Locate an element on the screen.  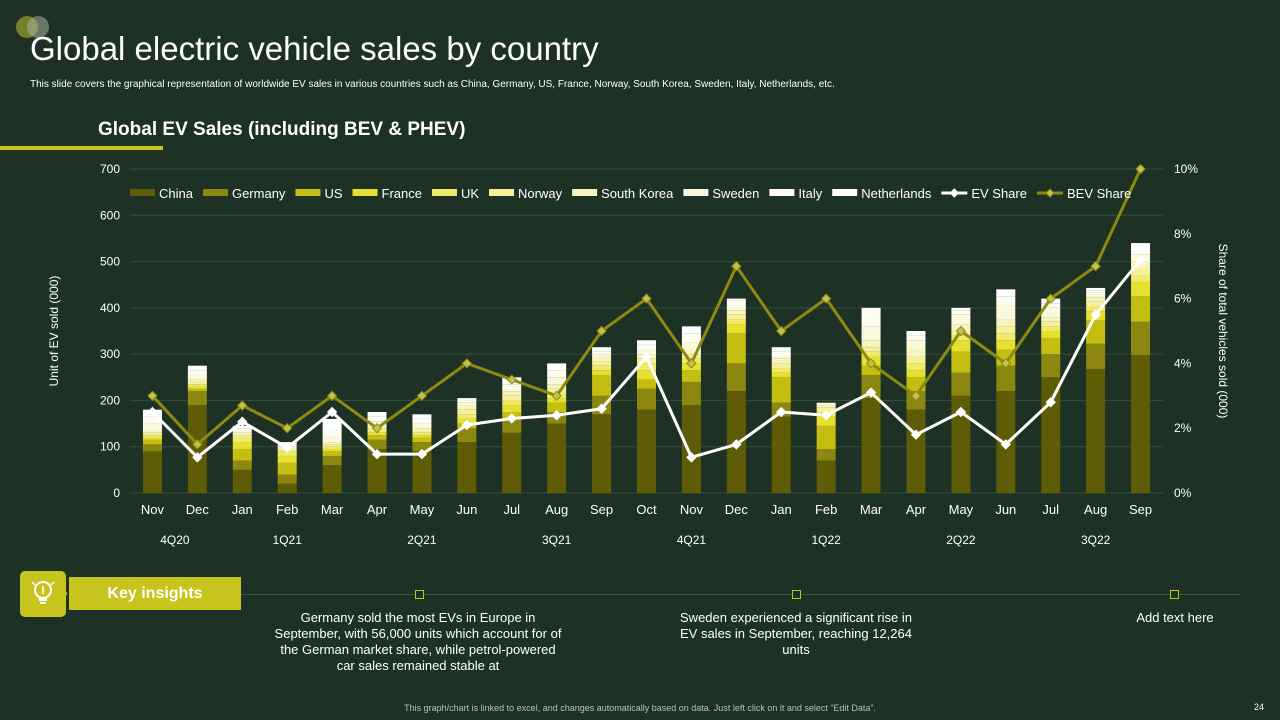
x-tick-label: Feb is located at coordinates (826, 509).